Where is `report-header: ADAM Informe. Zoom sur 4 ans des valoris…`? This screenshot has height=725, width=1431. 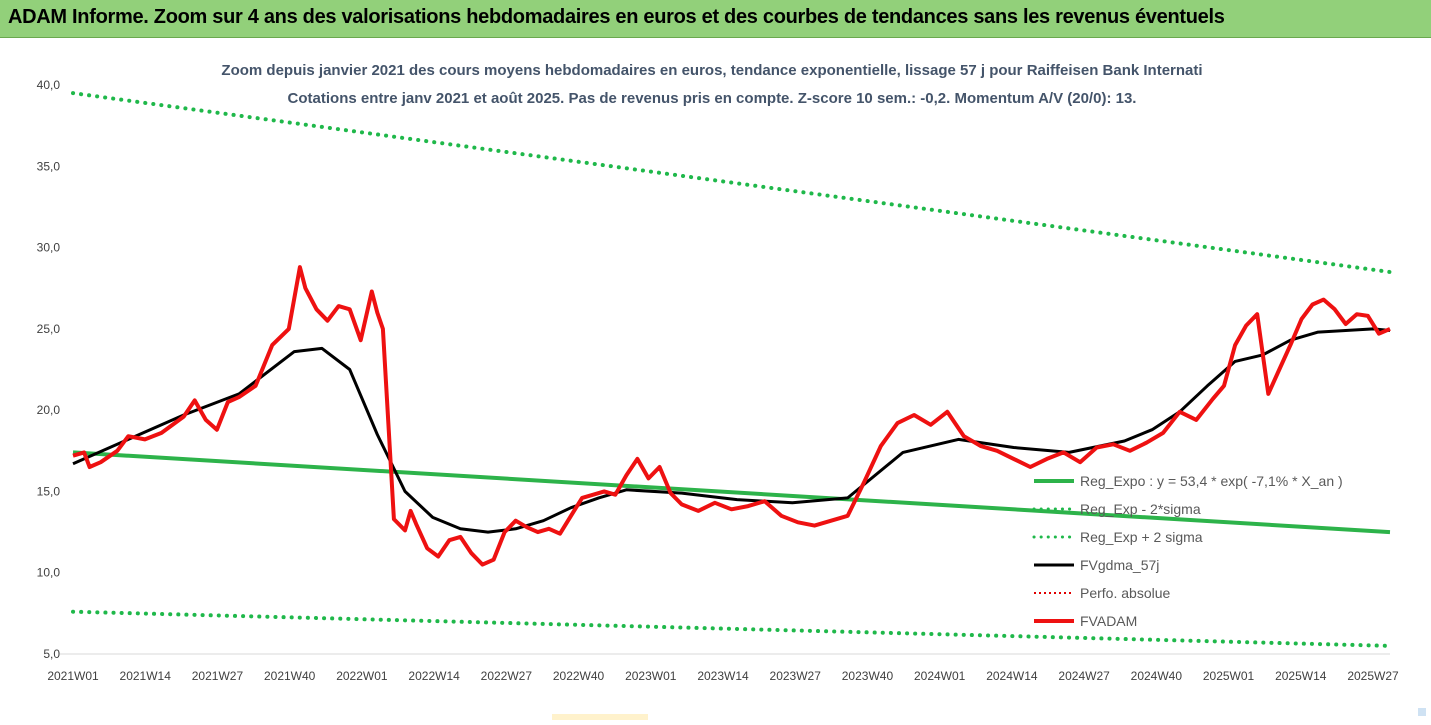 report-header: ADAM Informe. Zoom sur 4 ans des valoris… is located at coordinates (715, 19).